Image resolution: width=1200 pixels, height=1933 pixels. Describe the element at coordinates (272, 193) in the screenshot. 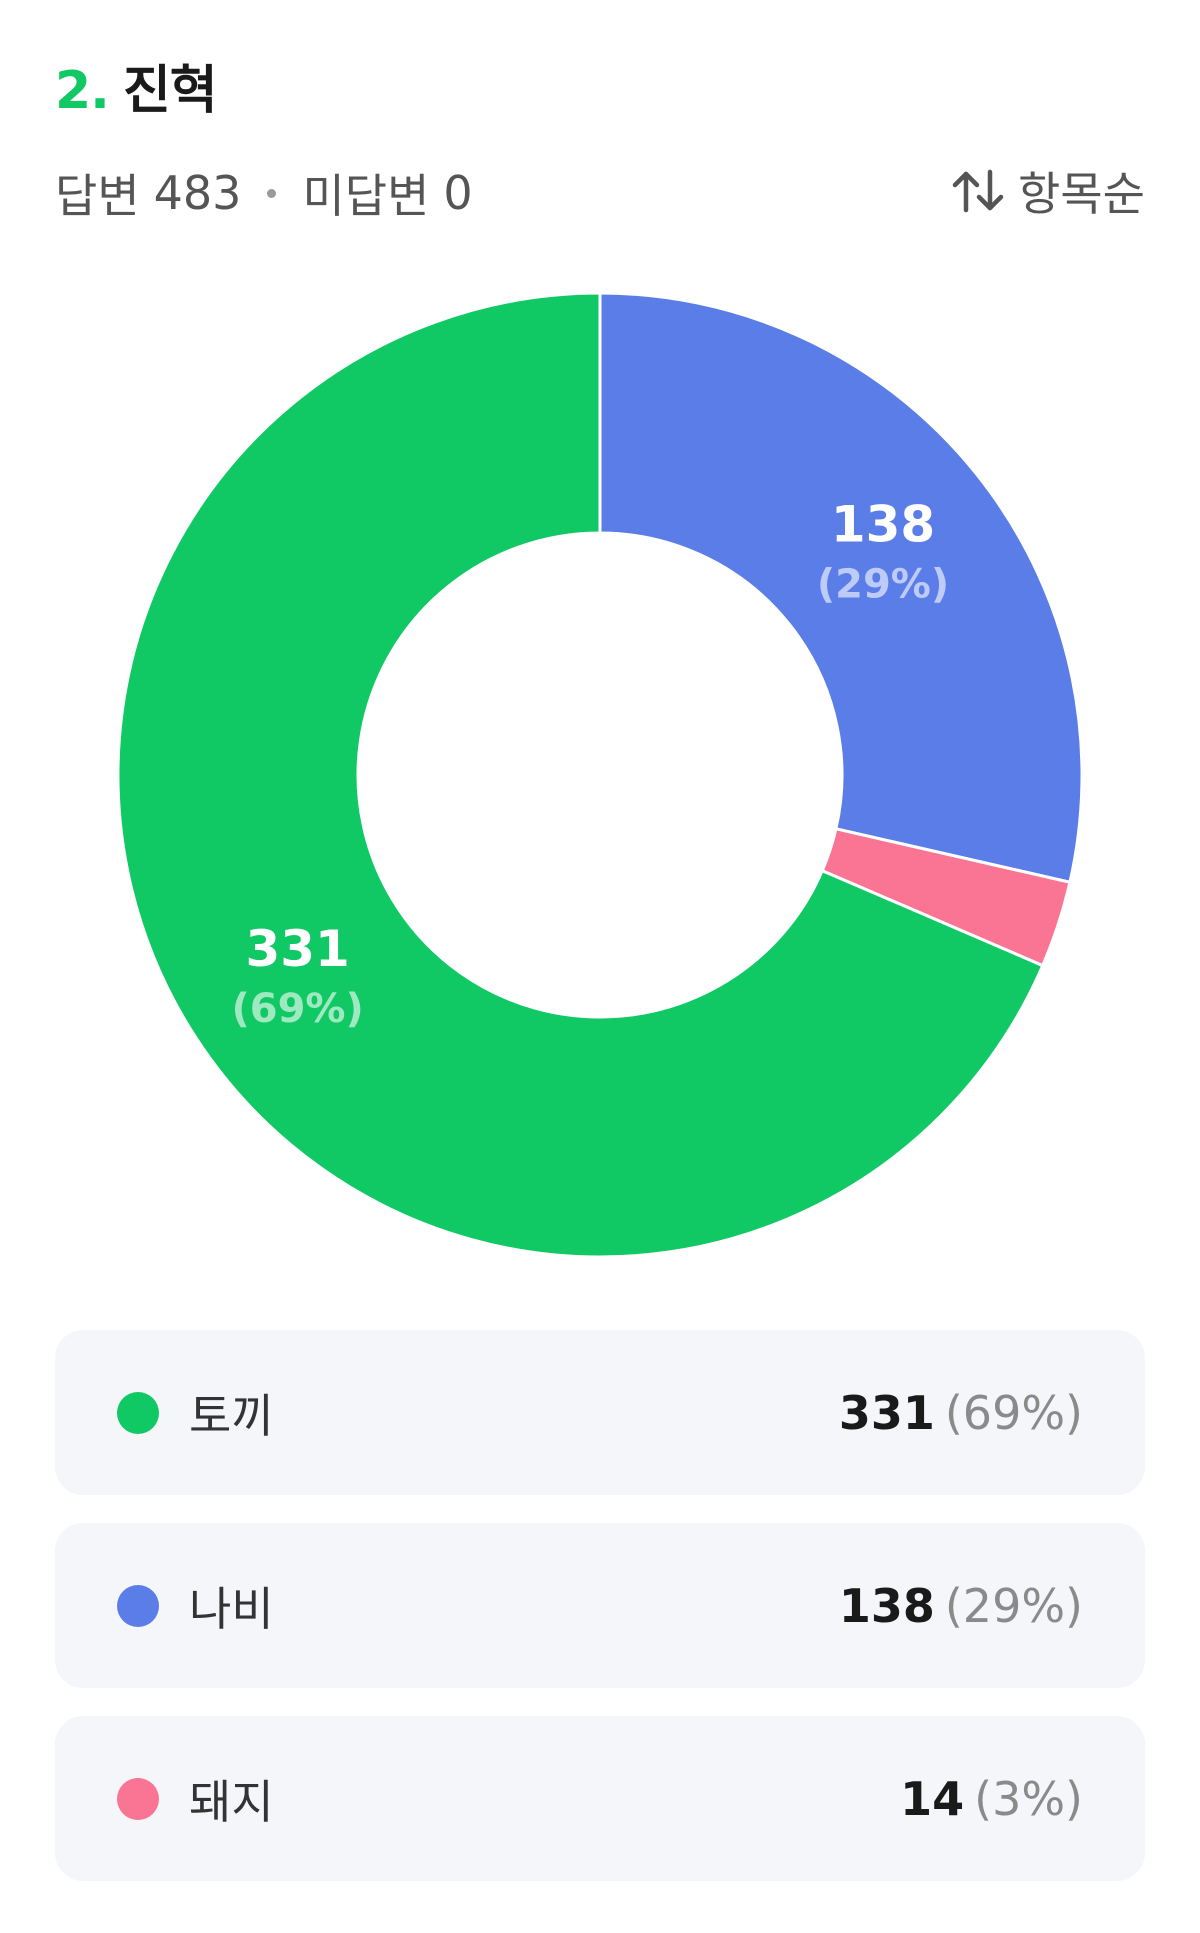

I see `separator-dot` at that location.